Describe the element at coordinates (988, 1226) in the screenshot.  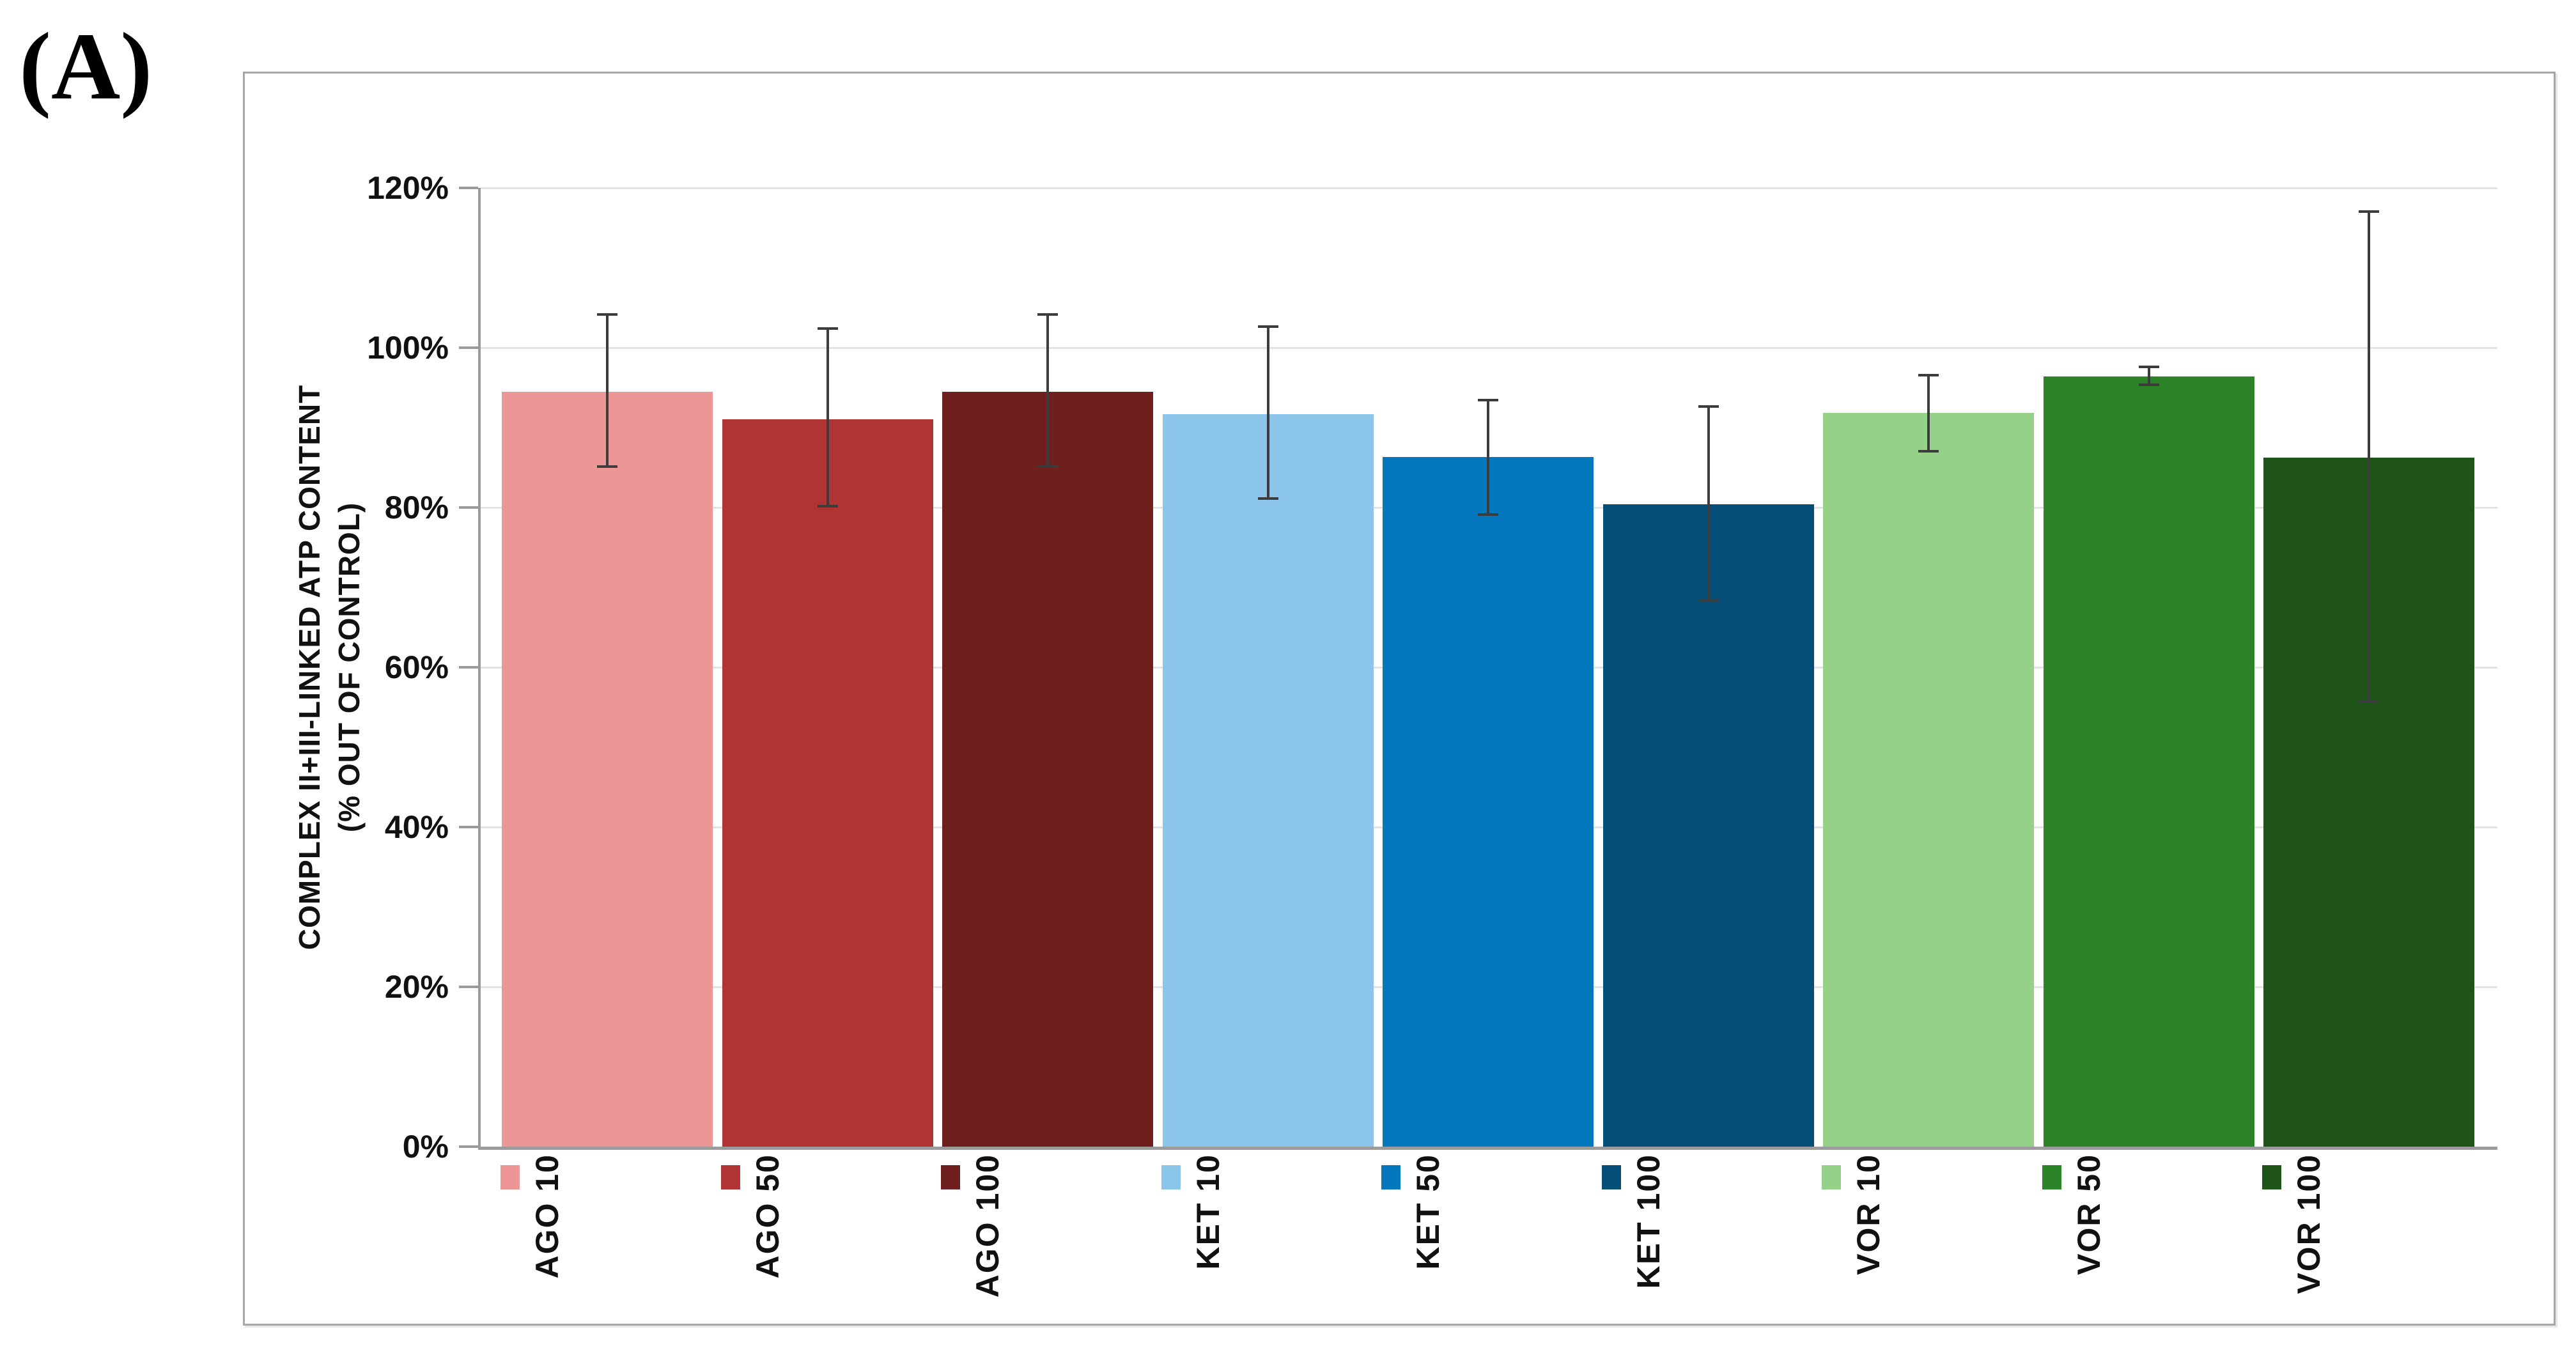
I see `x-label-text-ago-100: AGO 100` at that location.